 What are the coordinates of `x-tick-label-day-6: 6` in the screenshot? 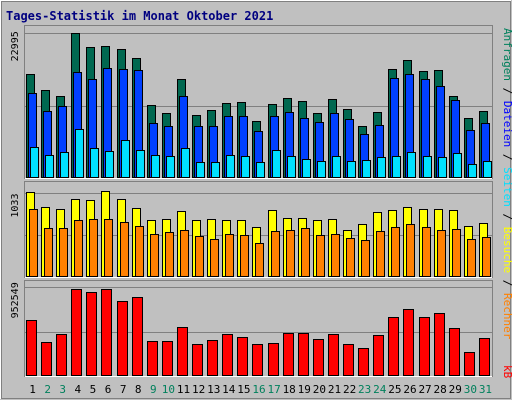 It's located at (108, 389).